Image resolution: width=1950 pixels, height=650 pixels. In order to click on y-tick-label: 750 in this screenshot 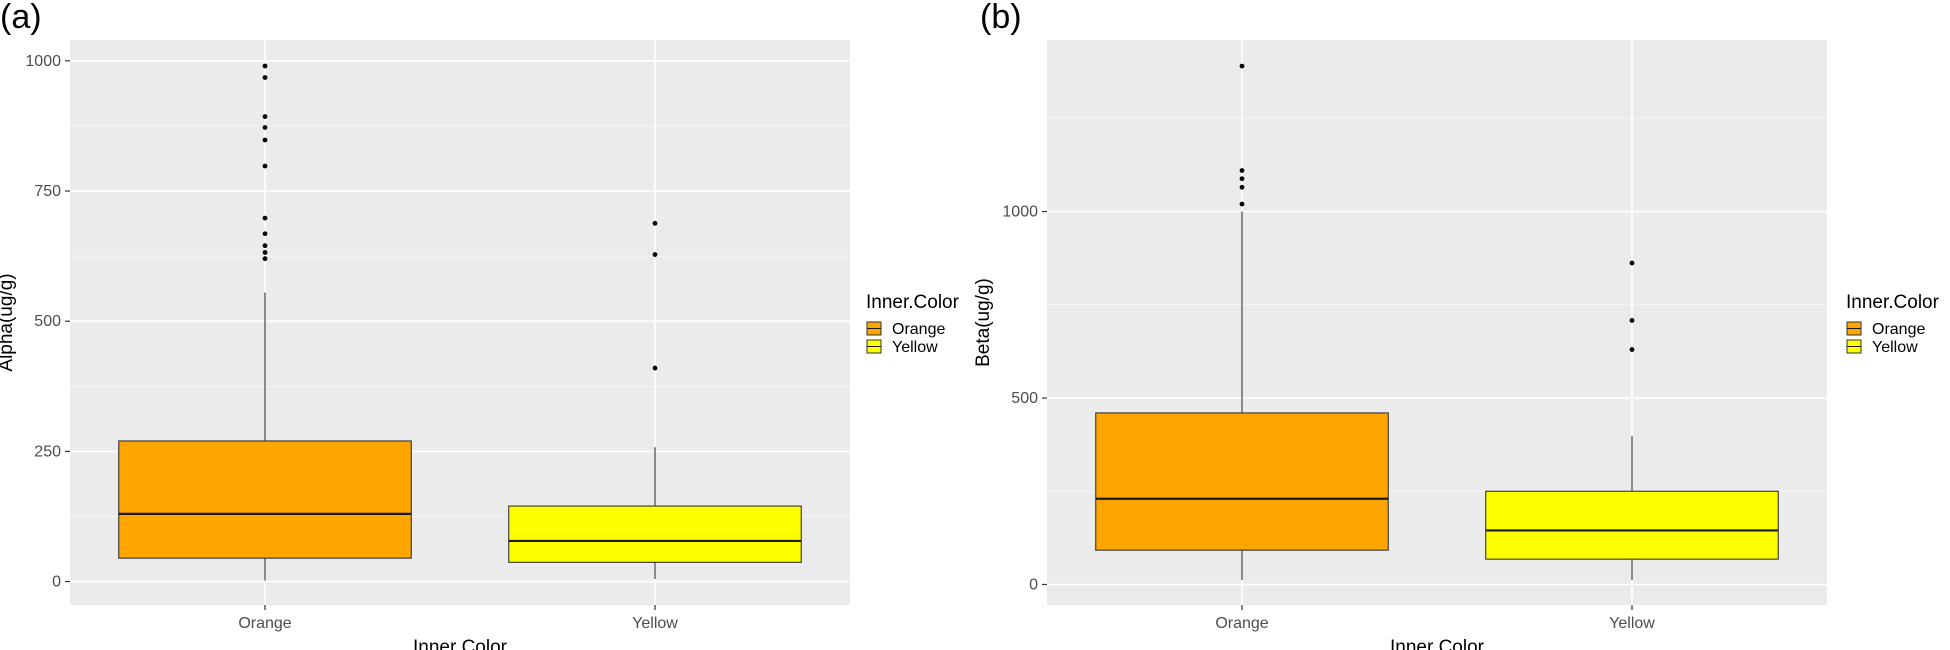, I will do `click(47, 191)`.